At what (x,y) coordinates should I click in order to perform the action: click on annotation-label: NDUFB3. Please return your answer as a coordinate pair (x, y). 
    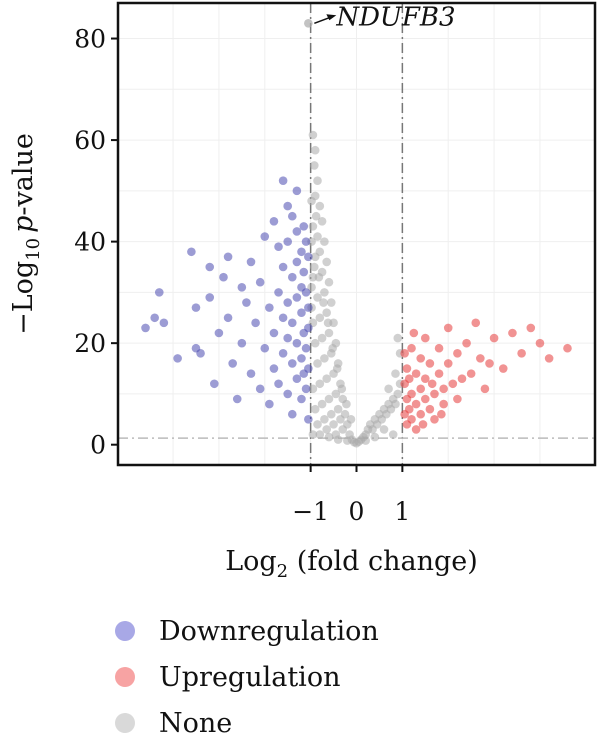
    Looking at the image, I should click on (395, 17).